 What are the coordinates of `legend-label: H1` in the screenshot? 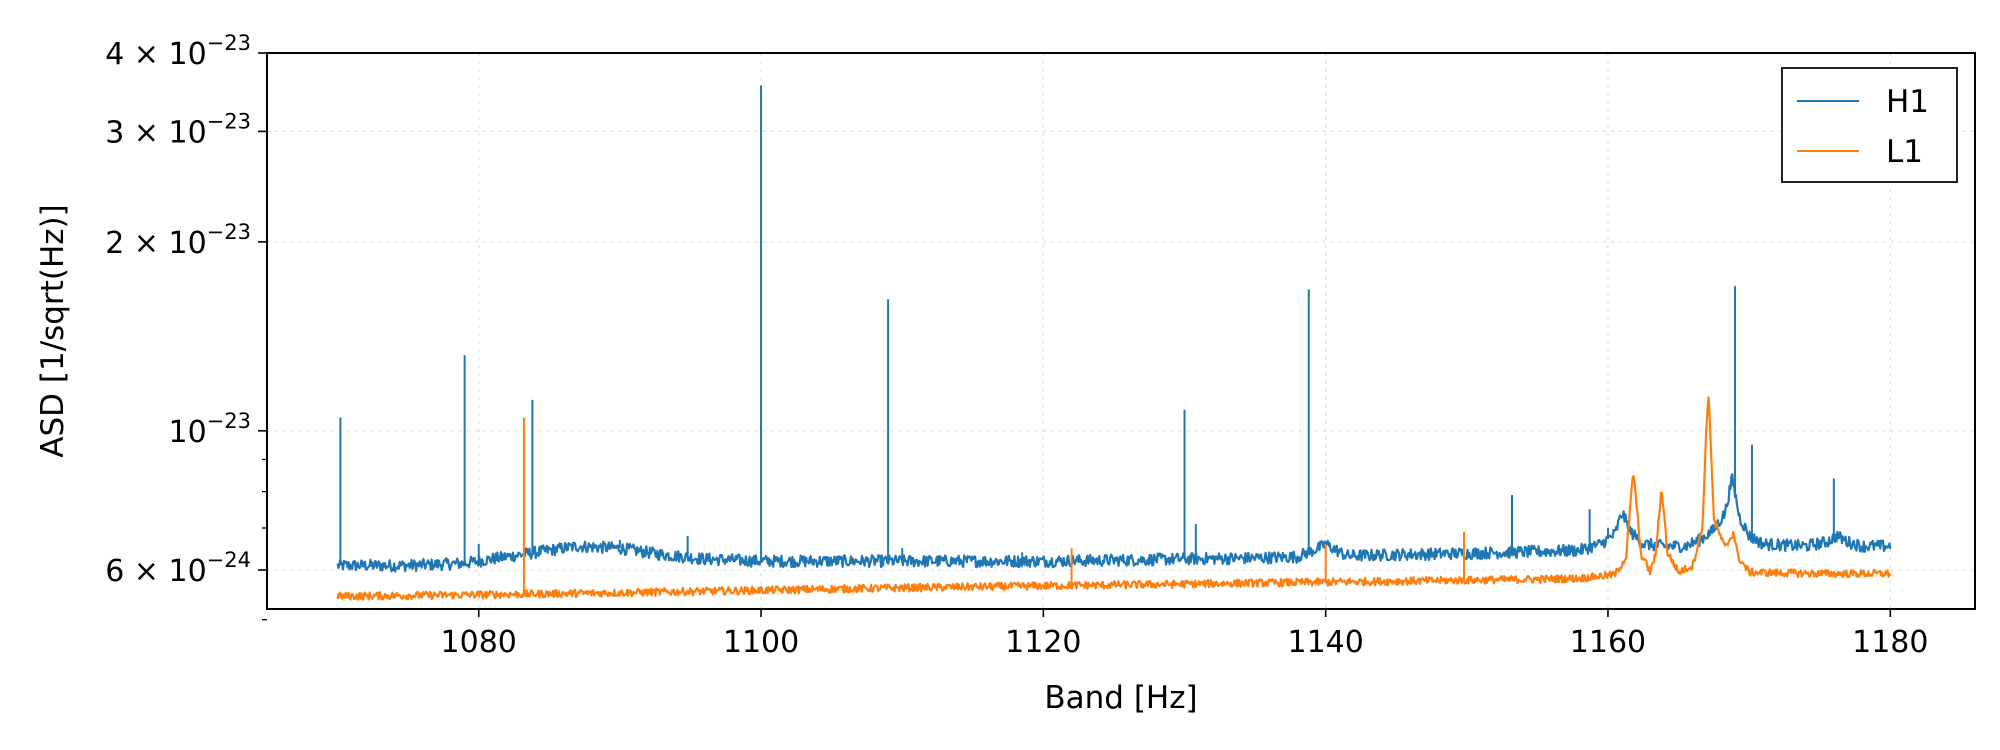 It's located at (1907, 102).